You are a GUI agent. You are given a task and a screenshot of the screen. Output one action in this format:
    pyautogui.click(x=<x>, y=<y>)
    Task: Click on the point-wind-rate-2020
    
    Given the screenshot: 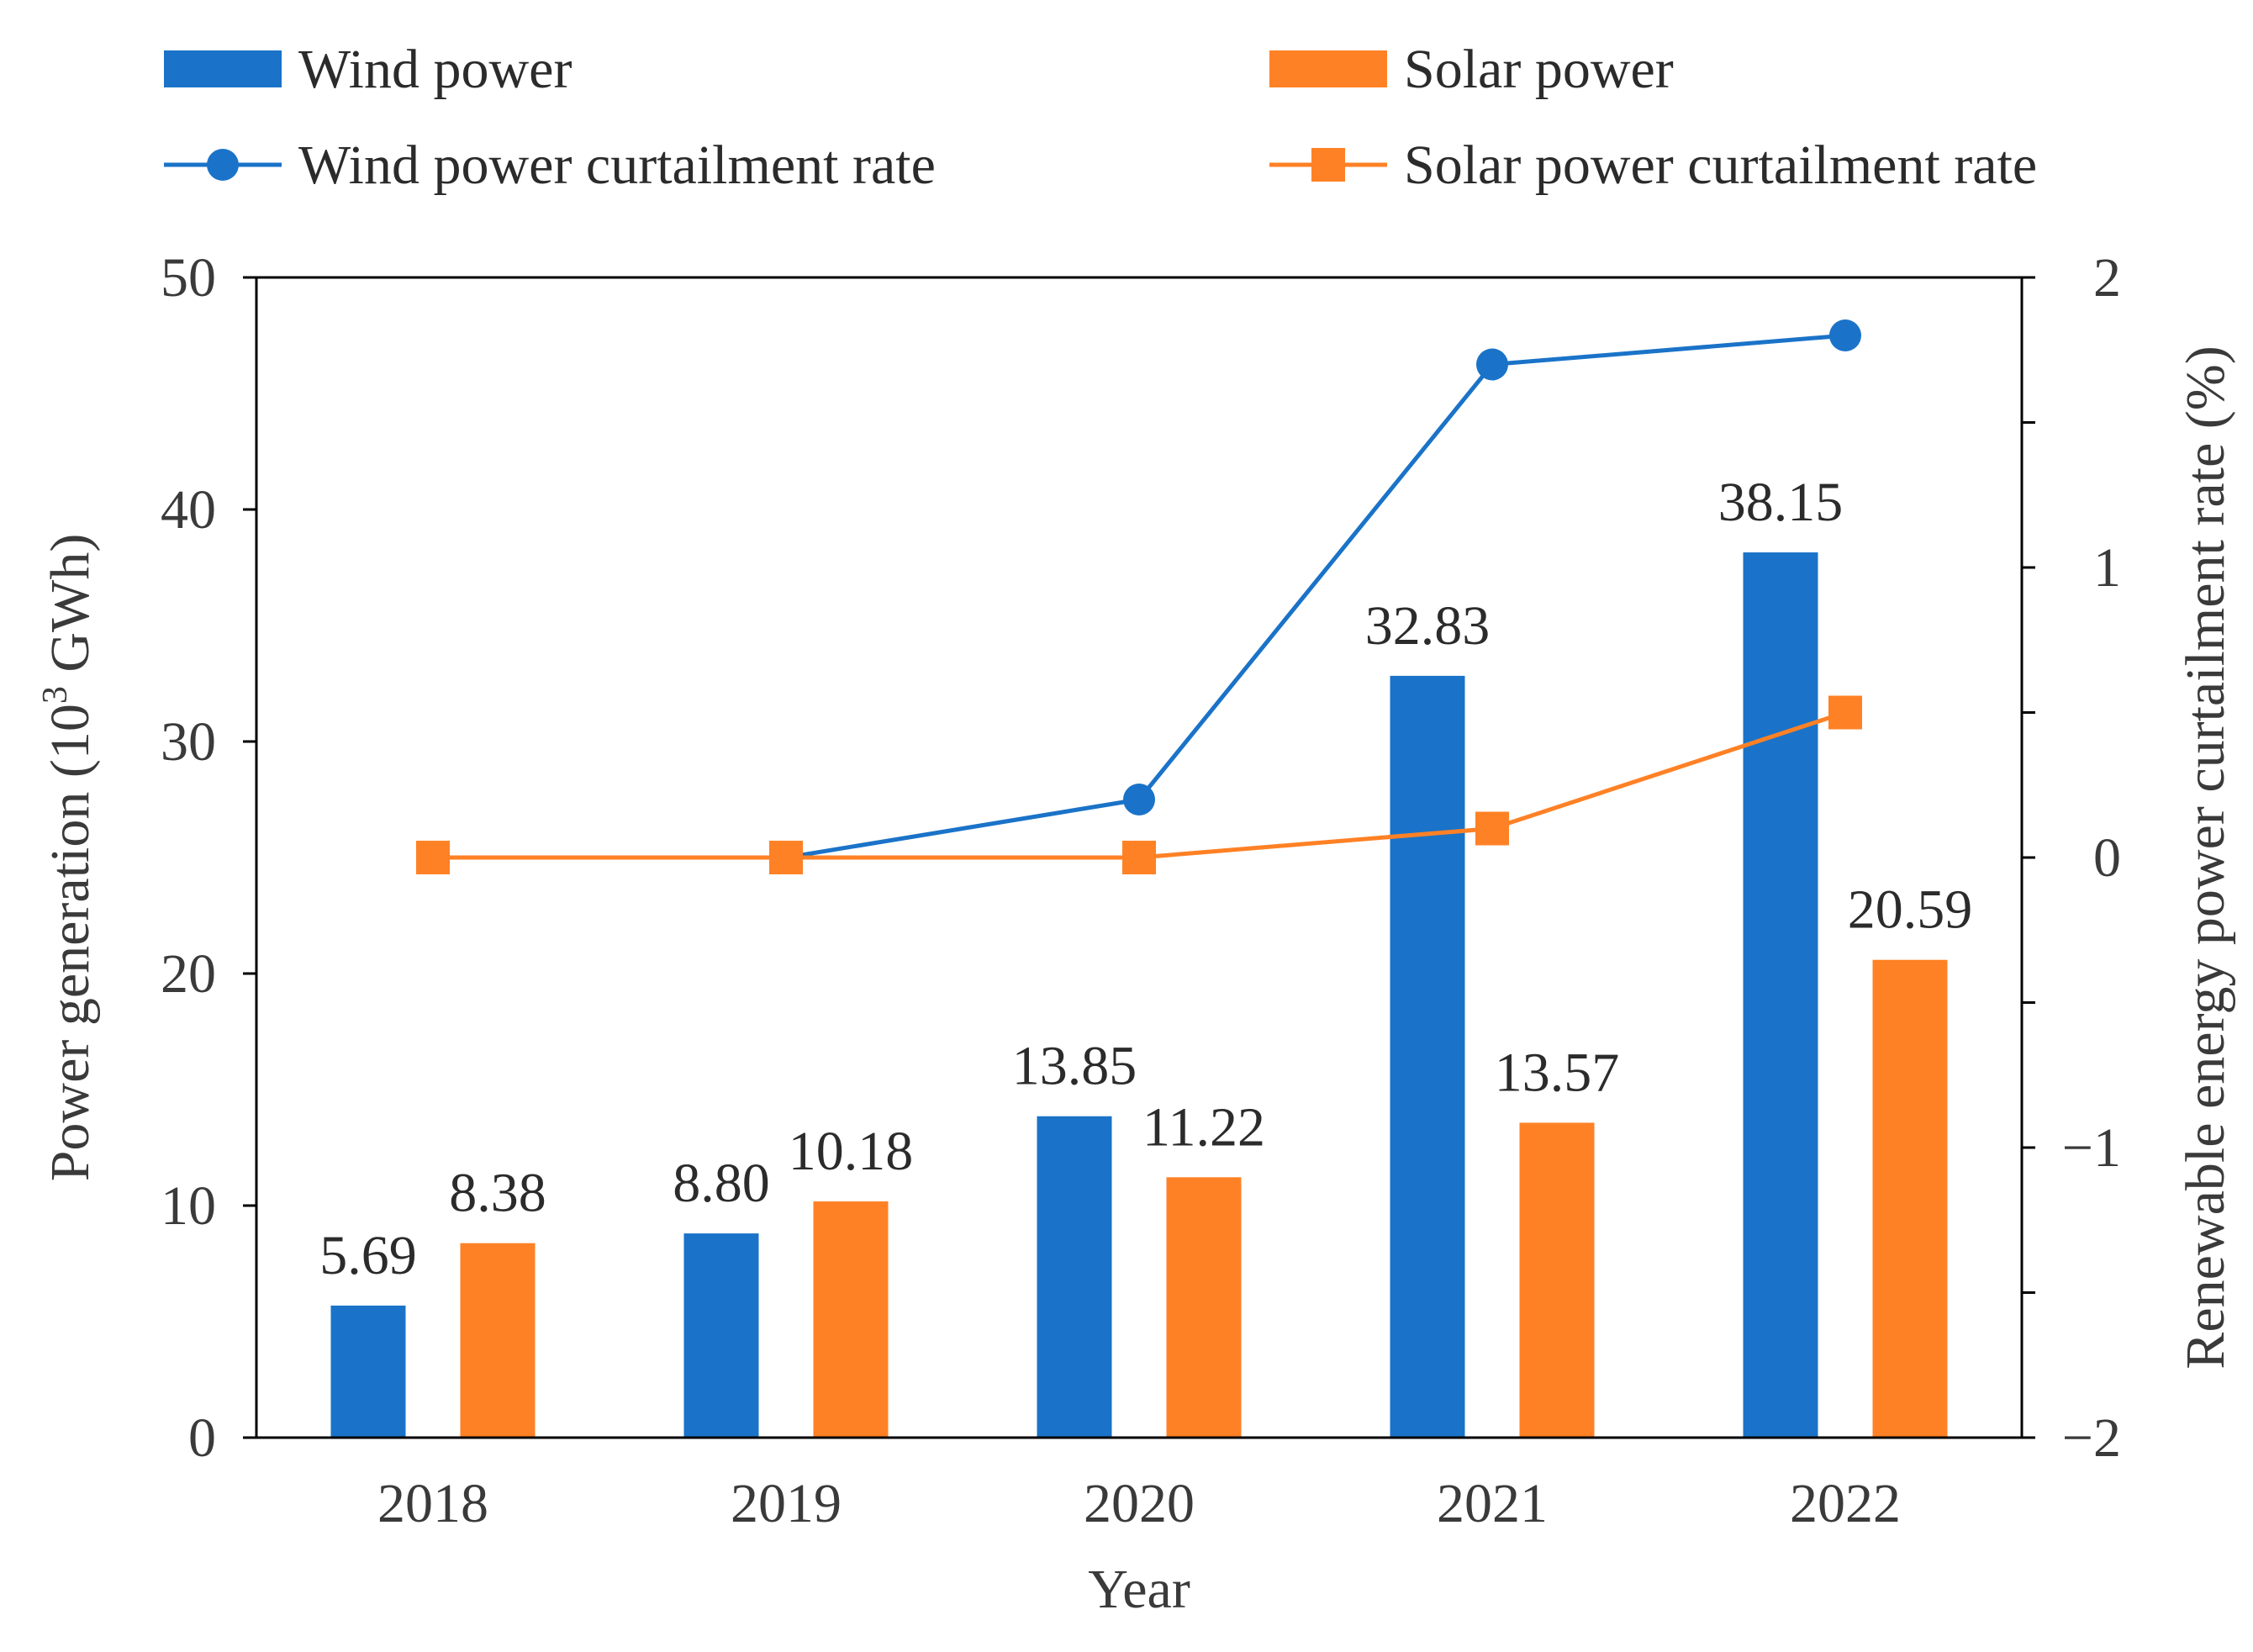 What is the action you would take?
    pyautogui.click(x=1139, y=799)
    